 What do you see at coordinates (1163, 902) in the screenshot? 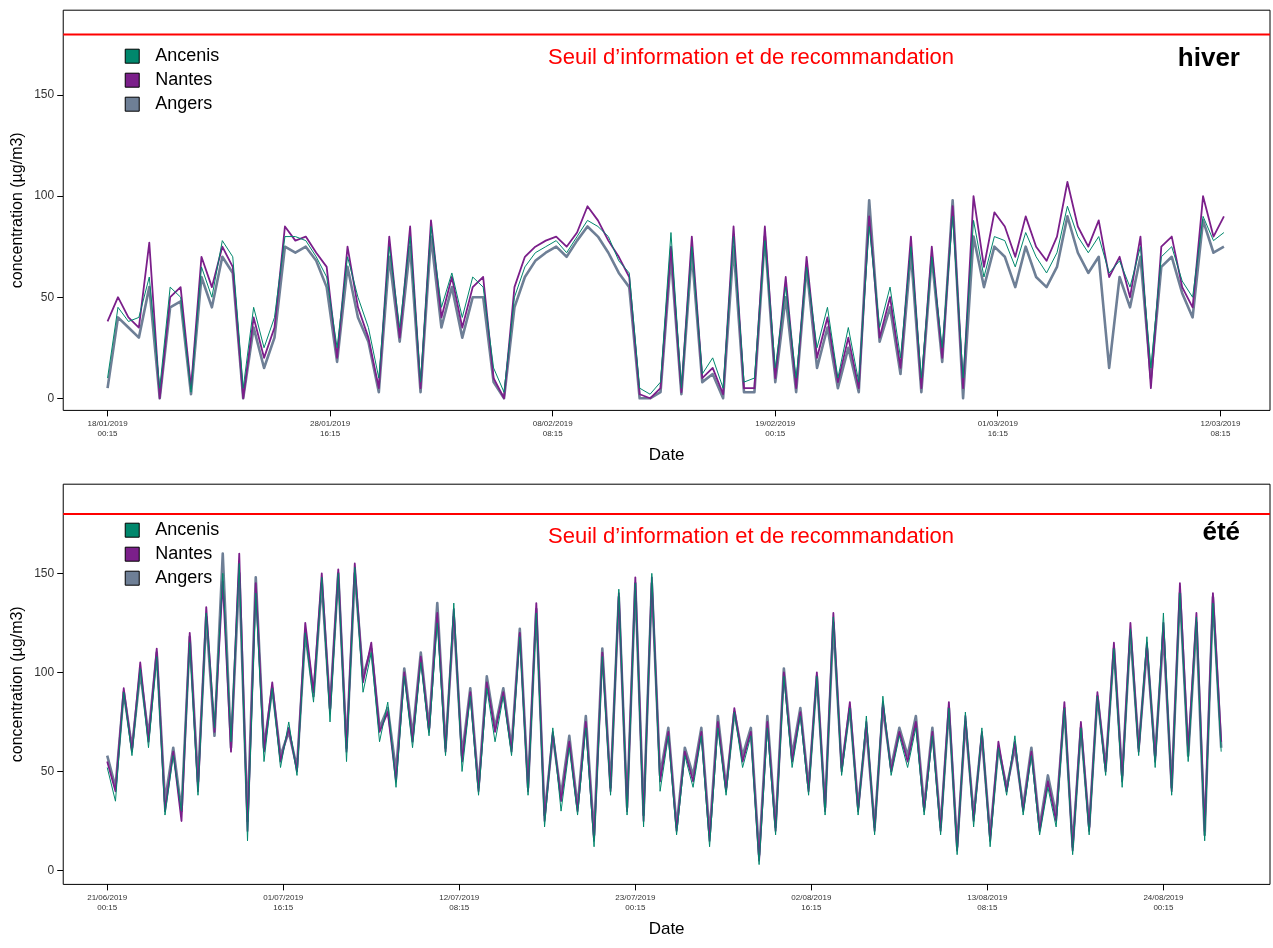
I see `x-tick-label: 24/08/2019 00:15` at bounding box center [1163, 902].